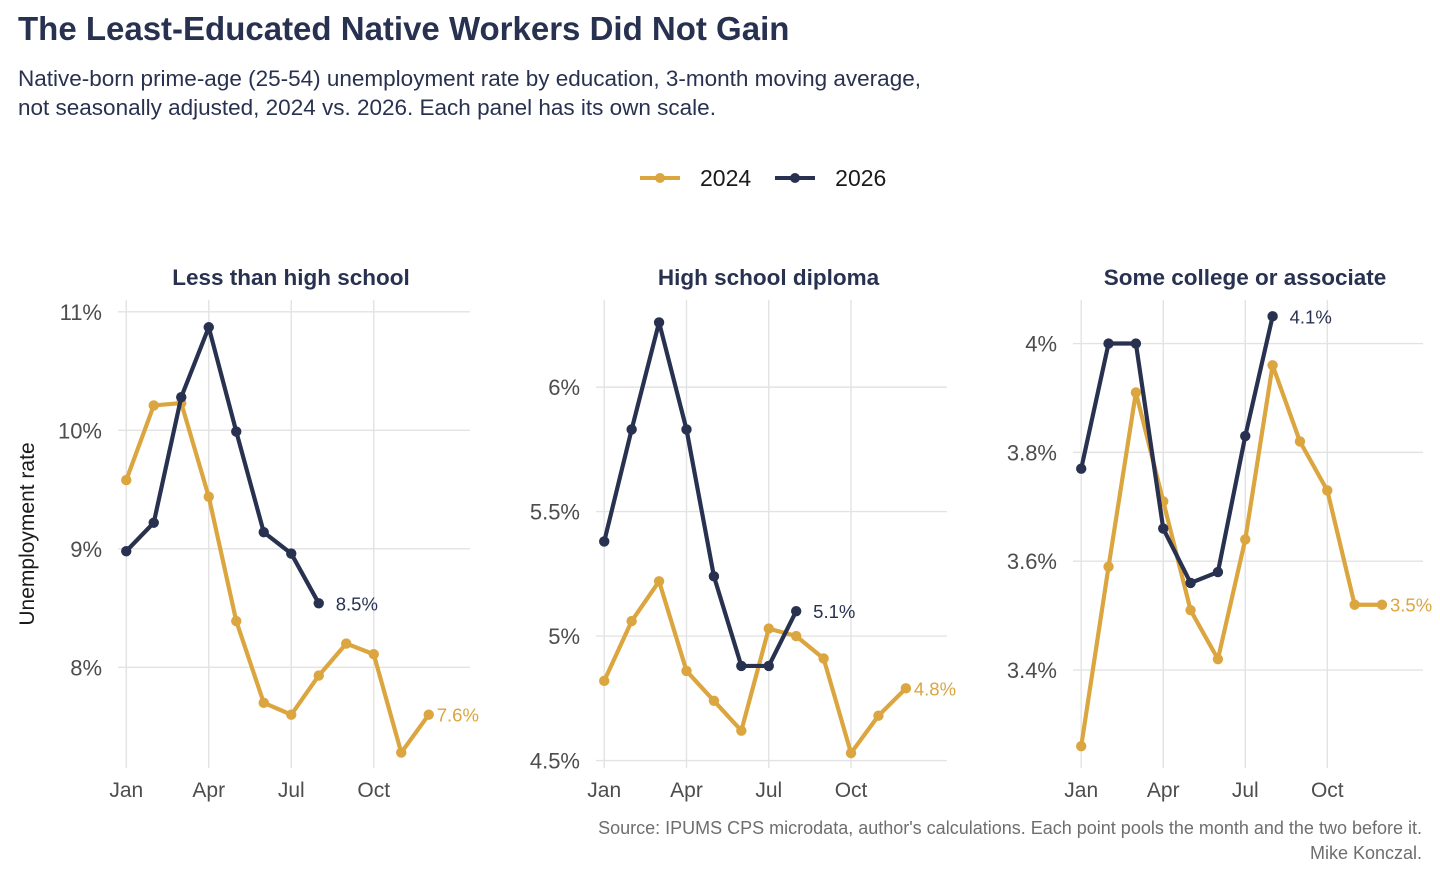 The width and height of the screenshot is (1440, 880). Describe the element at coordinates (695, 178) in the screenshot. I see `legend-item-2024: 2024` at that location.